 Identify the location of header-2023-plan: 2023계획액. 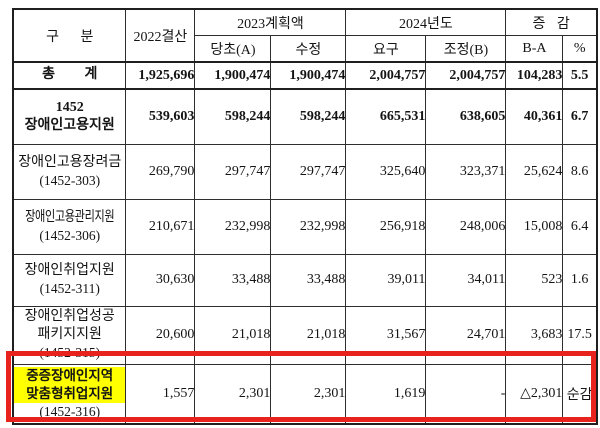
(270, 22).